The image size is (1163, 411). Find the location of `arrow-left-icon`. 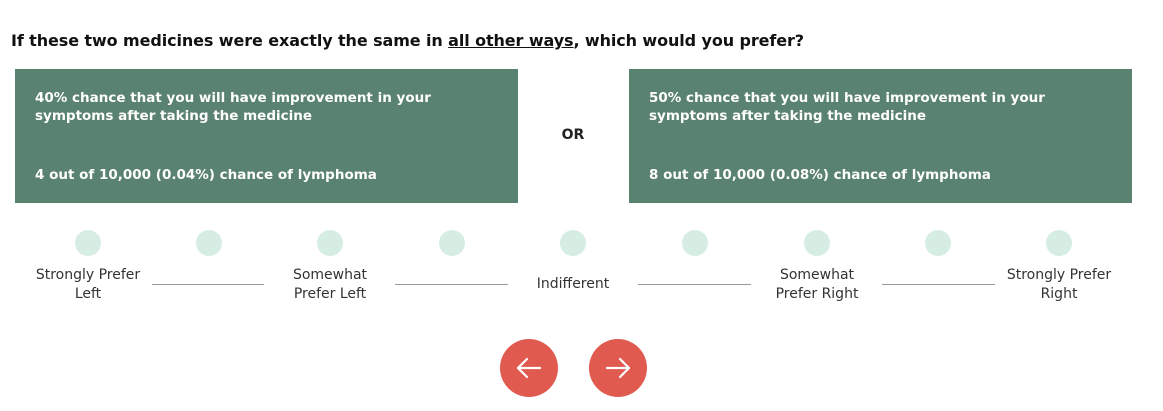

arrow-left-icon is located at coordinates (529, 368).